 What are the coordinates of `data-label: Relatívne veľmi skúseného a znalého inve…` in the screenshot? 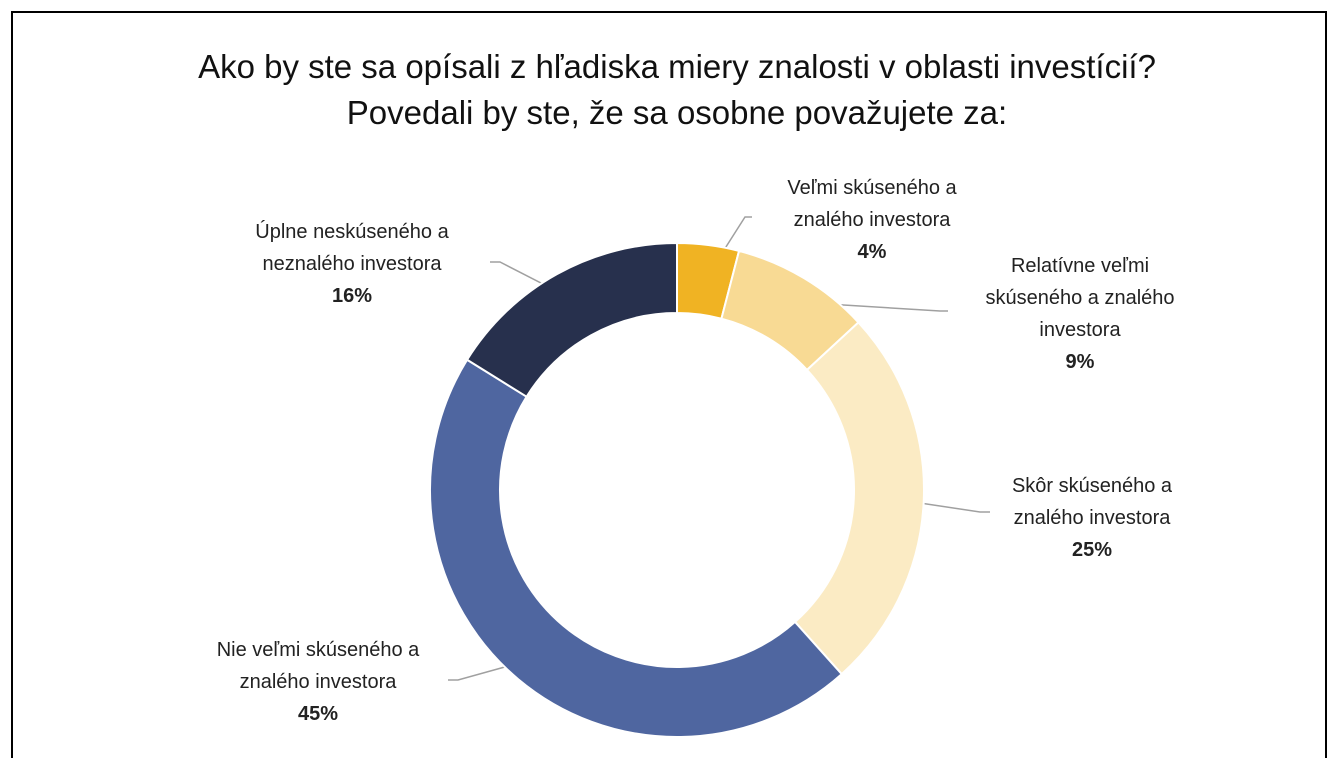 It's located at (1080, 314).